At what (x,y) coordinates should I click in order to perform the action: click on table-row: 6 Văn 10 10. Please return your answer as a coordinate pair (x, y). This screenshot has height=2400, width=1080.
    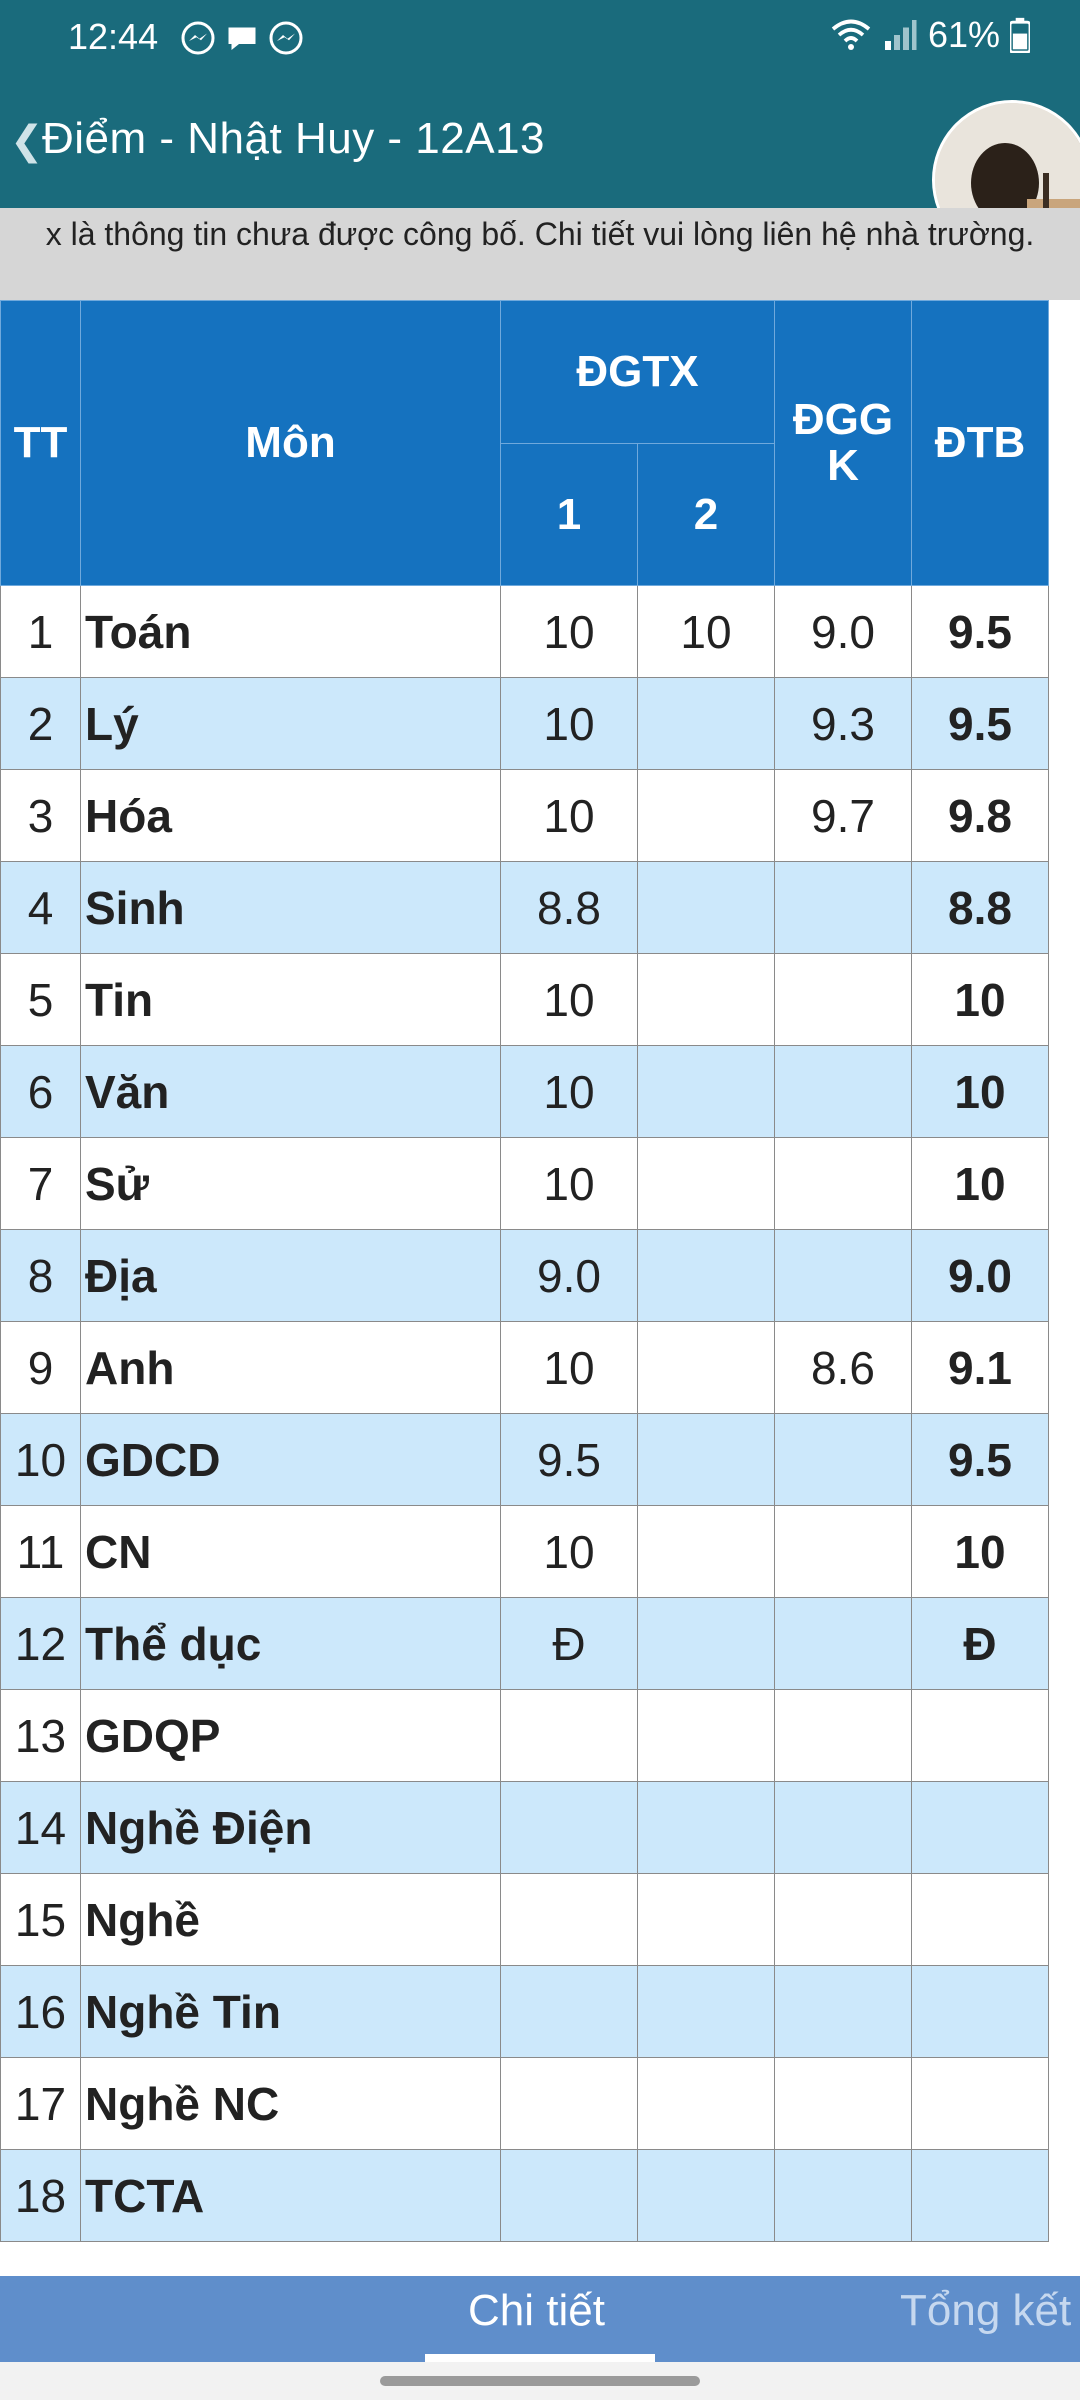
    Looking at the image, I should click on (525, 1091).